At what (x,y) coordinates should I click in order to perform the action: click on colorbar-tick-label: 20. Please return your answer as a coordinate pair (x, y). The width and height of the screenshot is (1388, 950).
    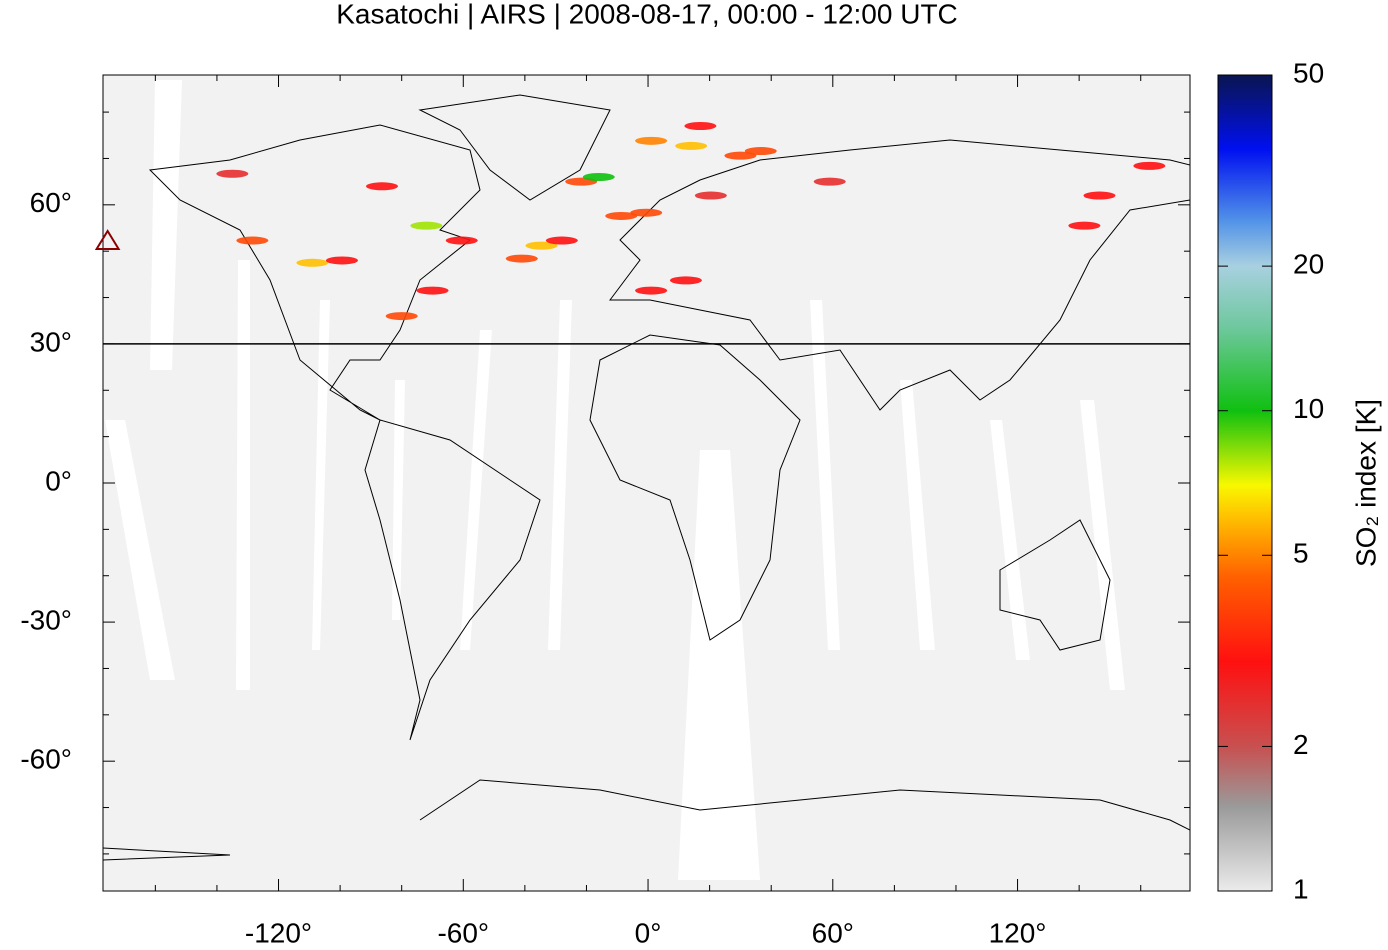
    Looking at the image, I should click on (1308, 264).